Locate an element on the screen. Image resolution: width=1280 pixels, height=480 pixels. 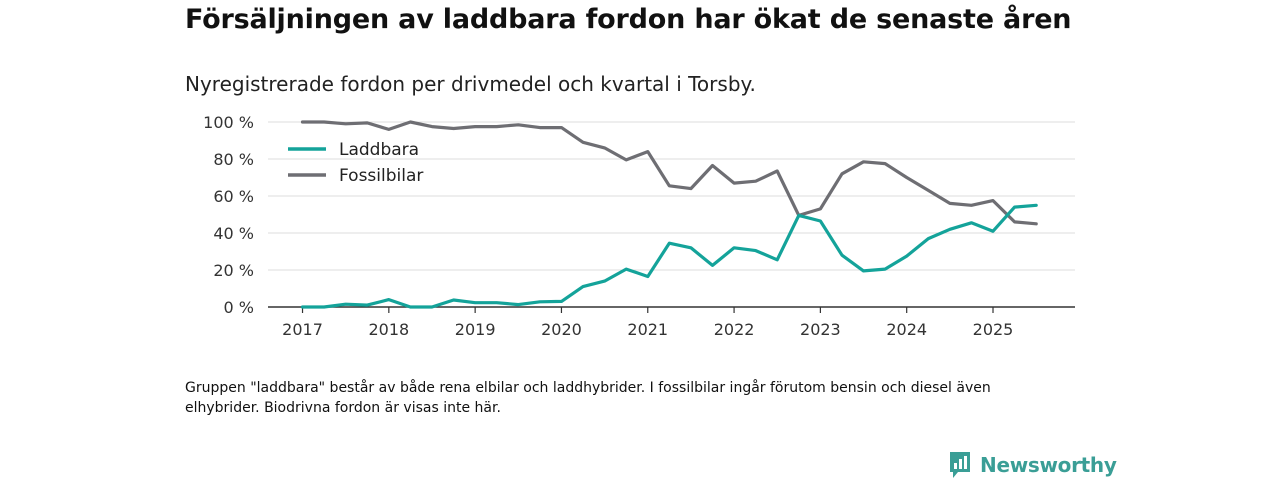
legend-label-fossilbilar: Fossilbilar is located at coordinates (381, 176).